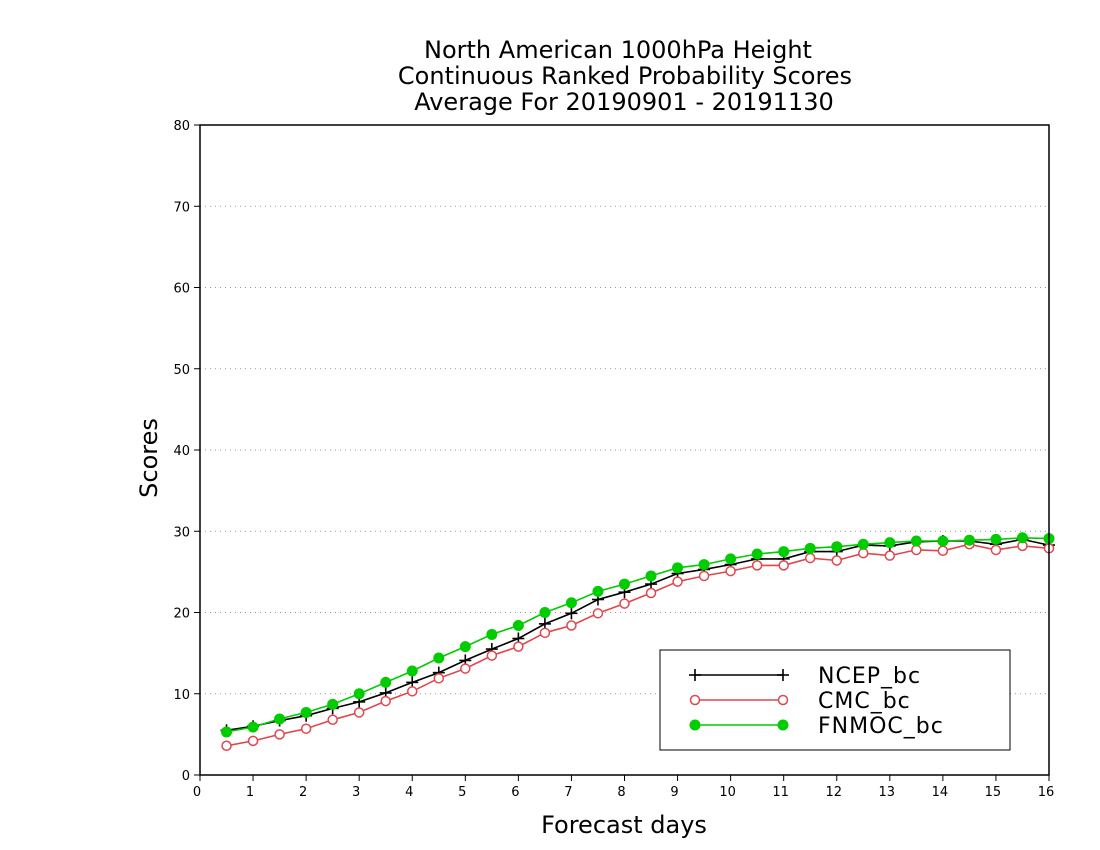  I want to click on y-tick-label: 70, so click(181, 207).